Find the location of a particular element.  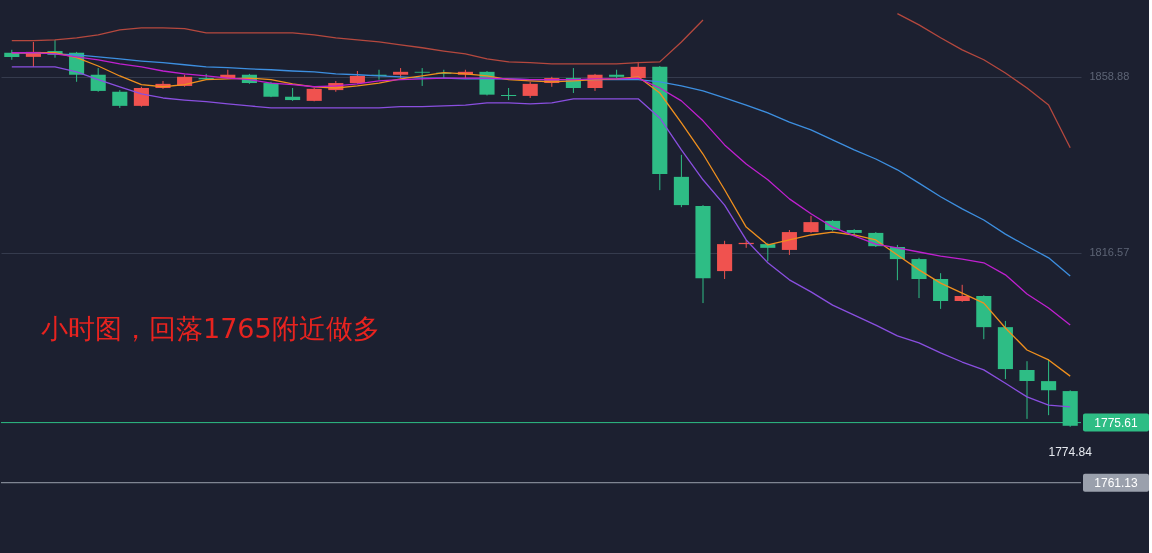

ref-line-label: 1761.13 is located at coordinates (1116, 482).